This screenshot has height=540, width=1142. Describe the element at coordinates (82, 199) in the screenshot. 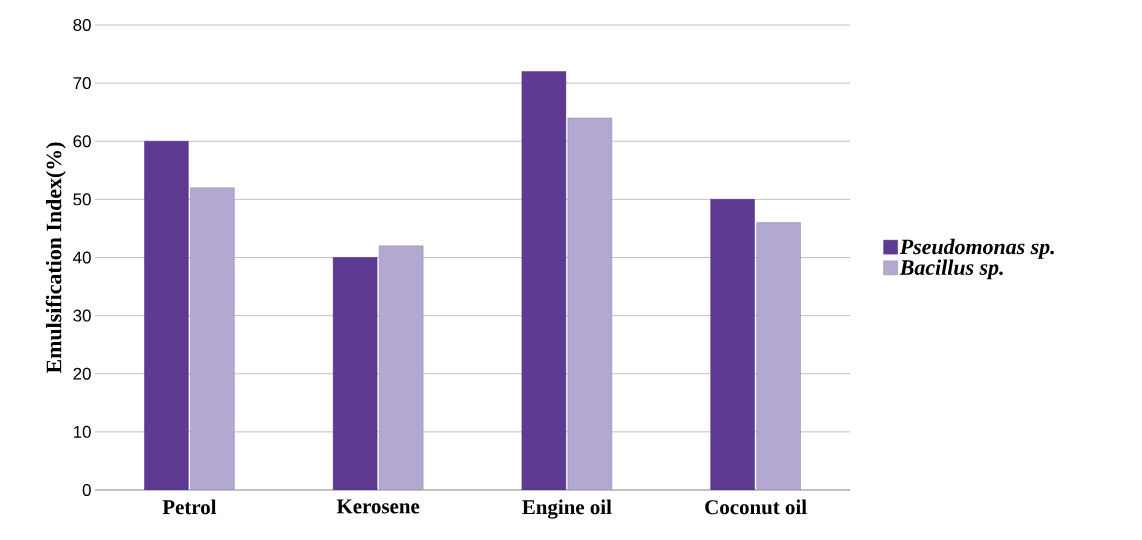

I see `y-tick-label: 50` at that location.